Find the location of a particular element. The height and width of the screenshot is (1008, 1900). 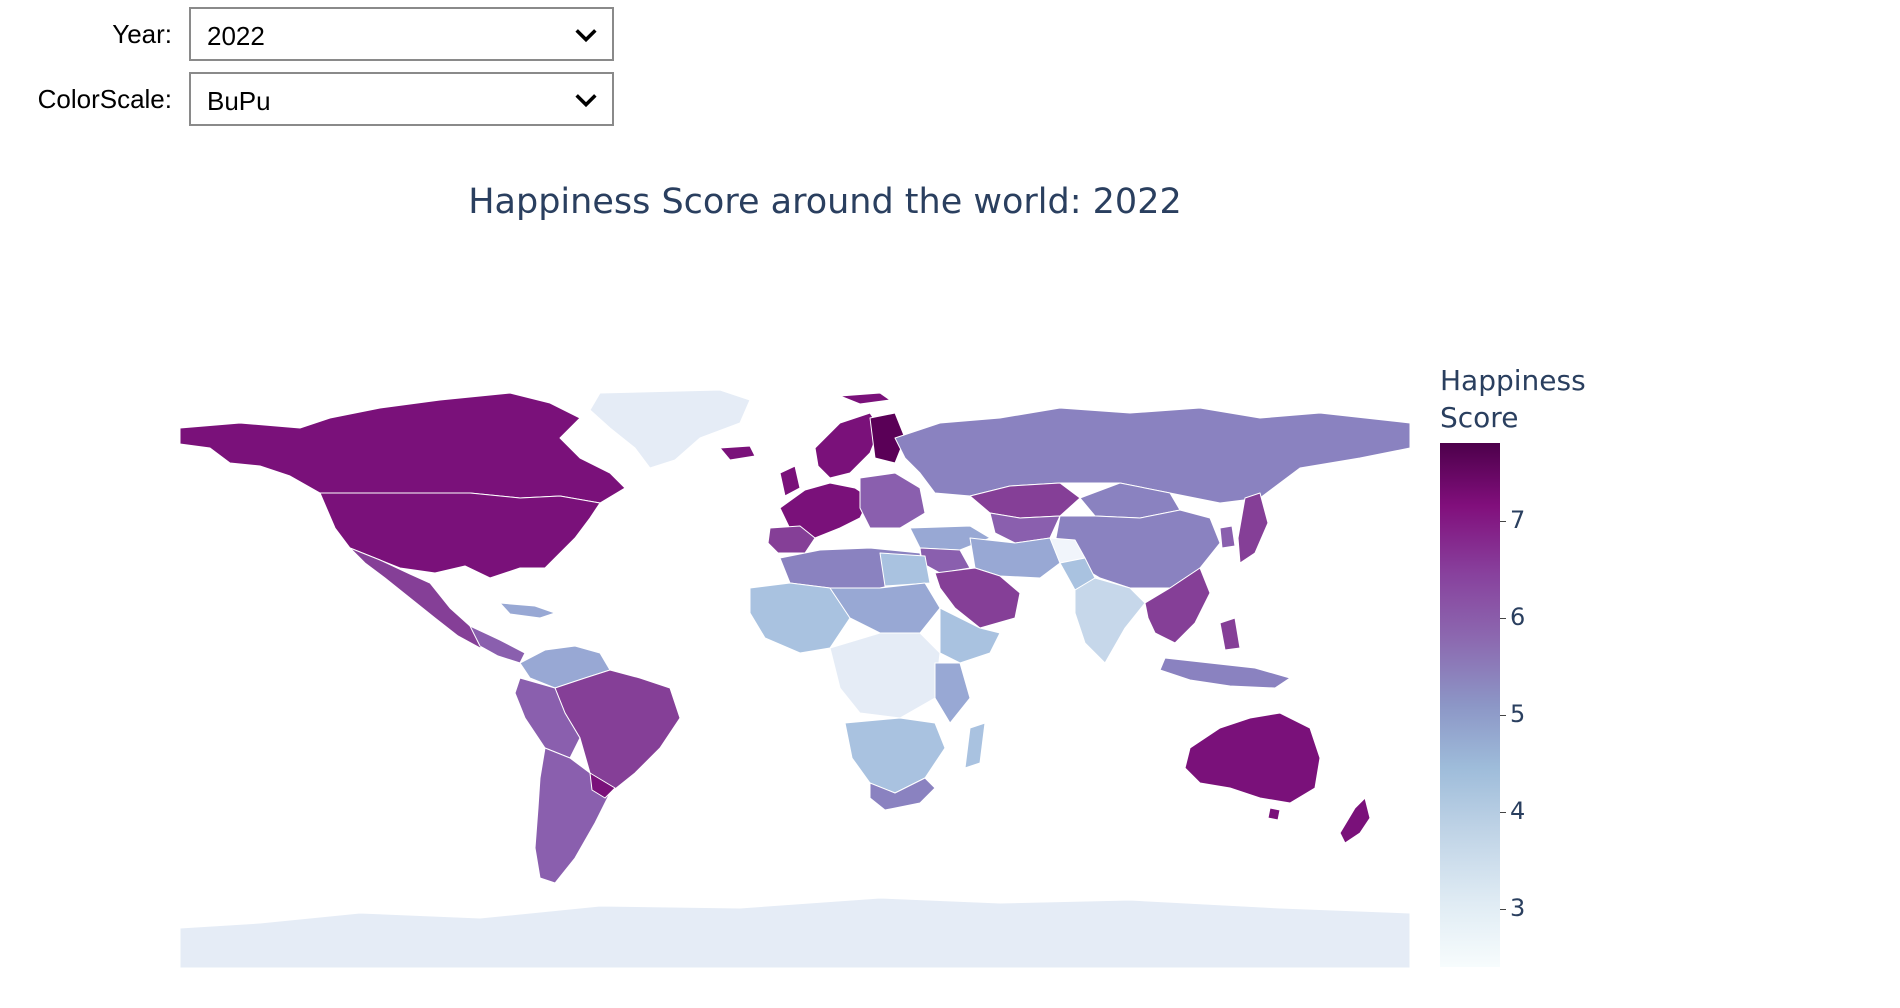

colorbar-tick-label: 4 is located at coordinates (1518, 810).